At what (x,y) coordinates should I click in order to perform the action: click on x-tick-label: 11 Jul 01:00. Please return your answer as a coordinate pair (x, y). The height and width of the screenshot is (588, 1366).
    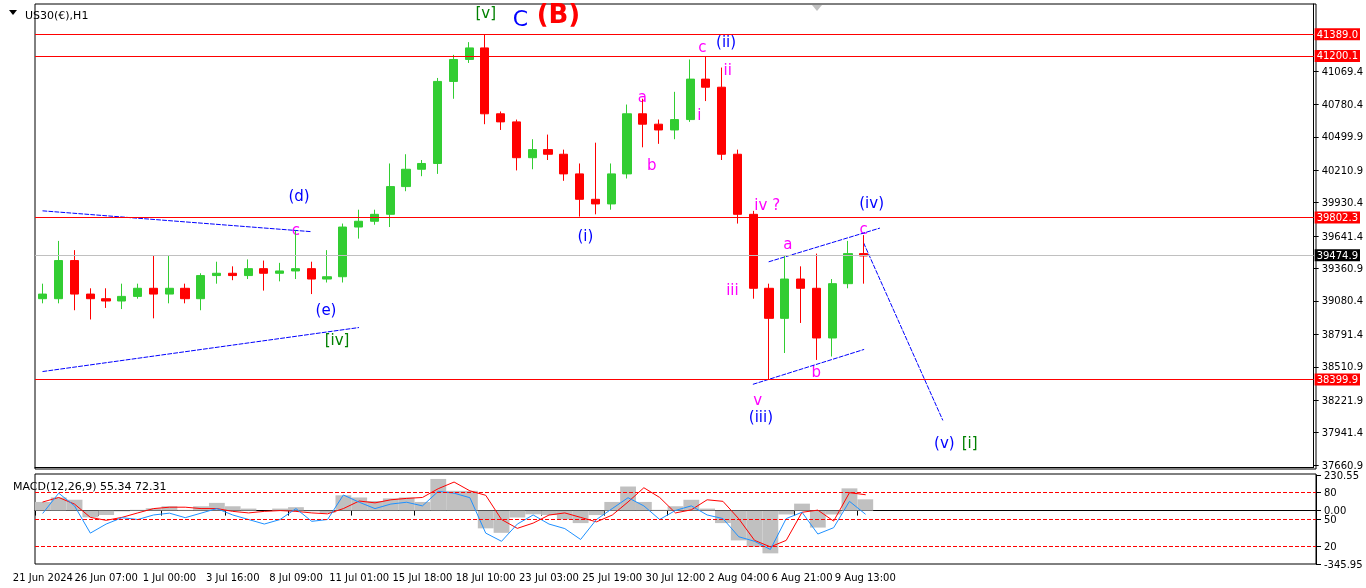
    Looking at the image, I should click on (359, 577).